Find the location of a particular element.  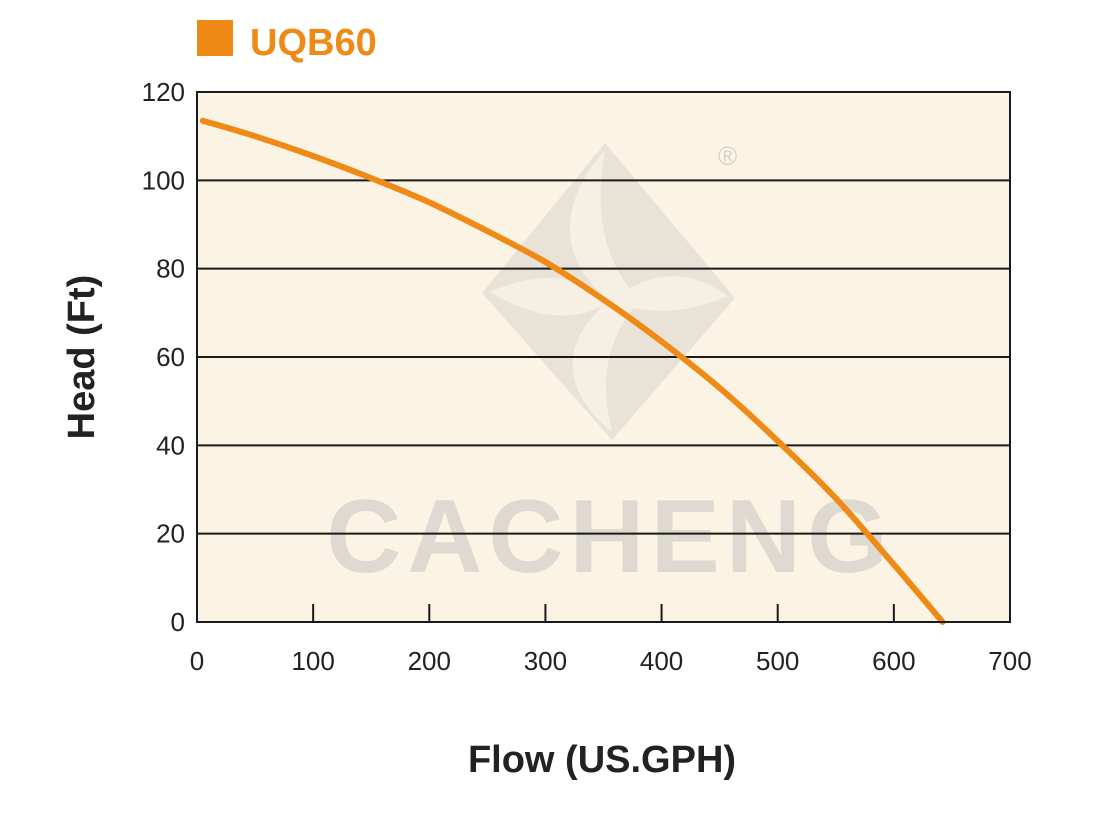

y-axis-ticks: 0 20 40 60 80 100 120 is located at coordinates (163, 357).